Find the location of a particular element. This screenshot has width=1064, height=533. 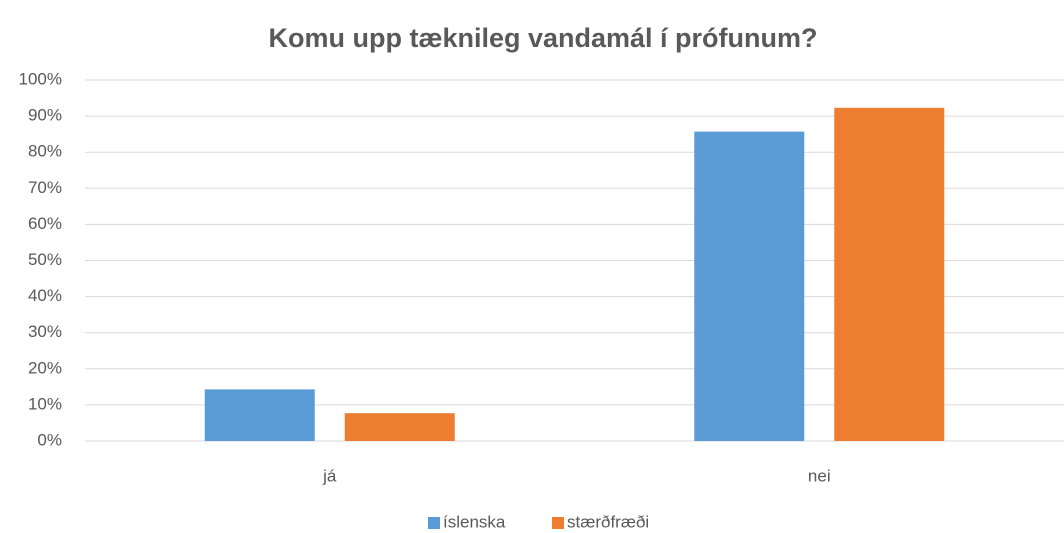

y-tick-label: 50% is located at coordinates (45, 259).